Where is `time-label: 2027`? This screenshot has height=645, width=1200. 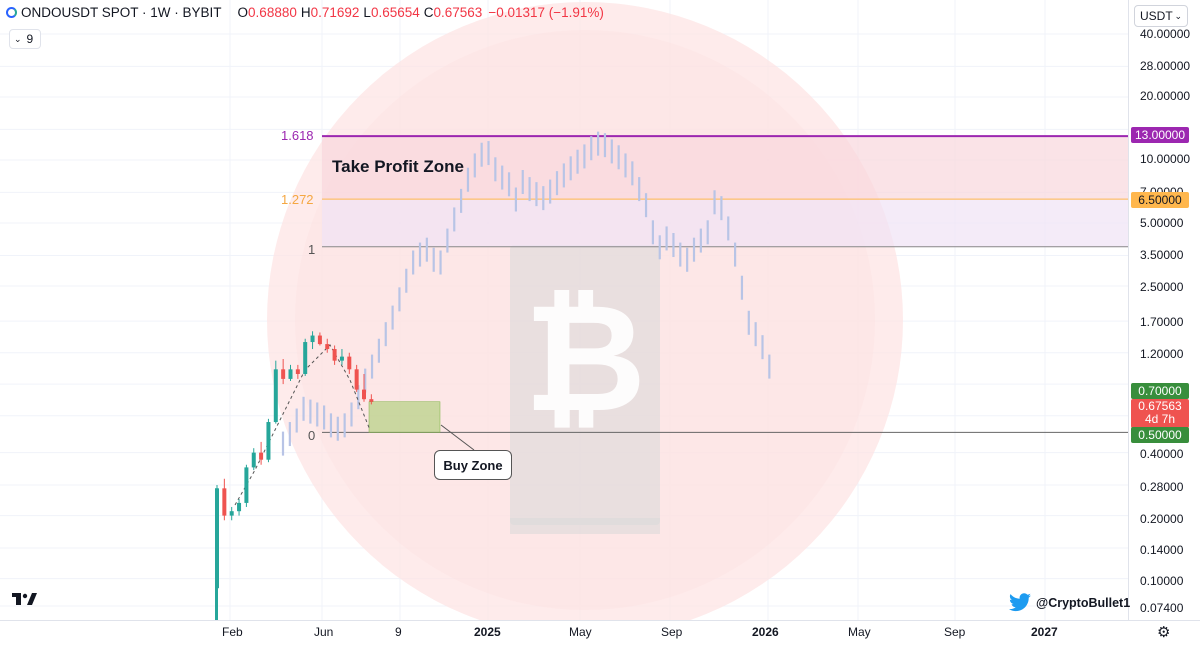 time-label: 2027 is located at coordinates (1044, 632).